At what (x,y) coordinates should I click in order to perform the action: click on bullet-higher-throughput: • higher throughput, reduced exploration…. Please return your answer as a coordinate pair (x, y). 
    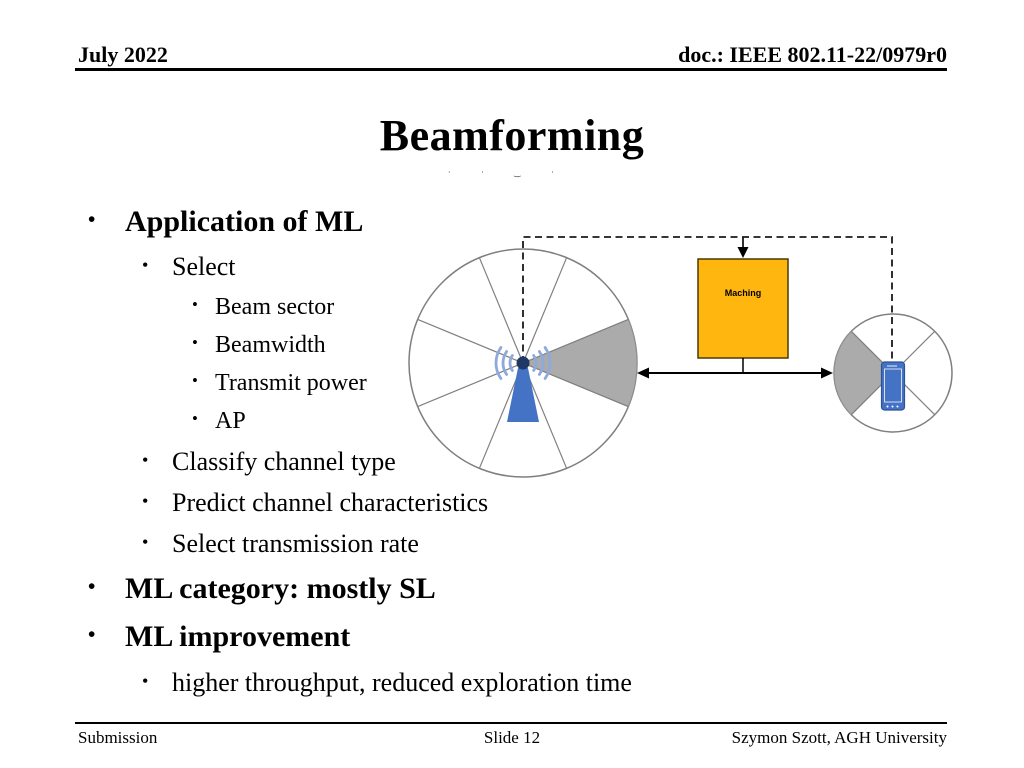
    Looking at the image, I should click on (380, 683).